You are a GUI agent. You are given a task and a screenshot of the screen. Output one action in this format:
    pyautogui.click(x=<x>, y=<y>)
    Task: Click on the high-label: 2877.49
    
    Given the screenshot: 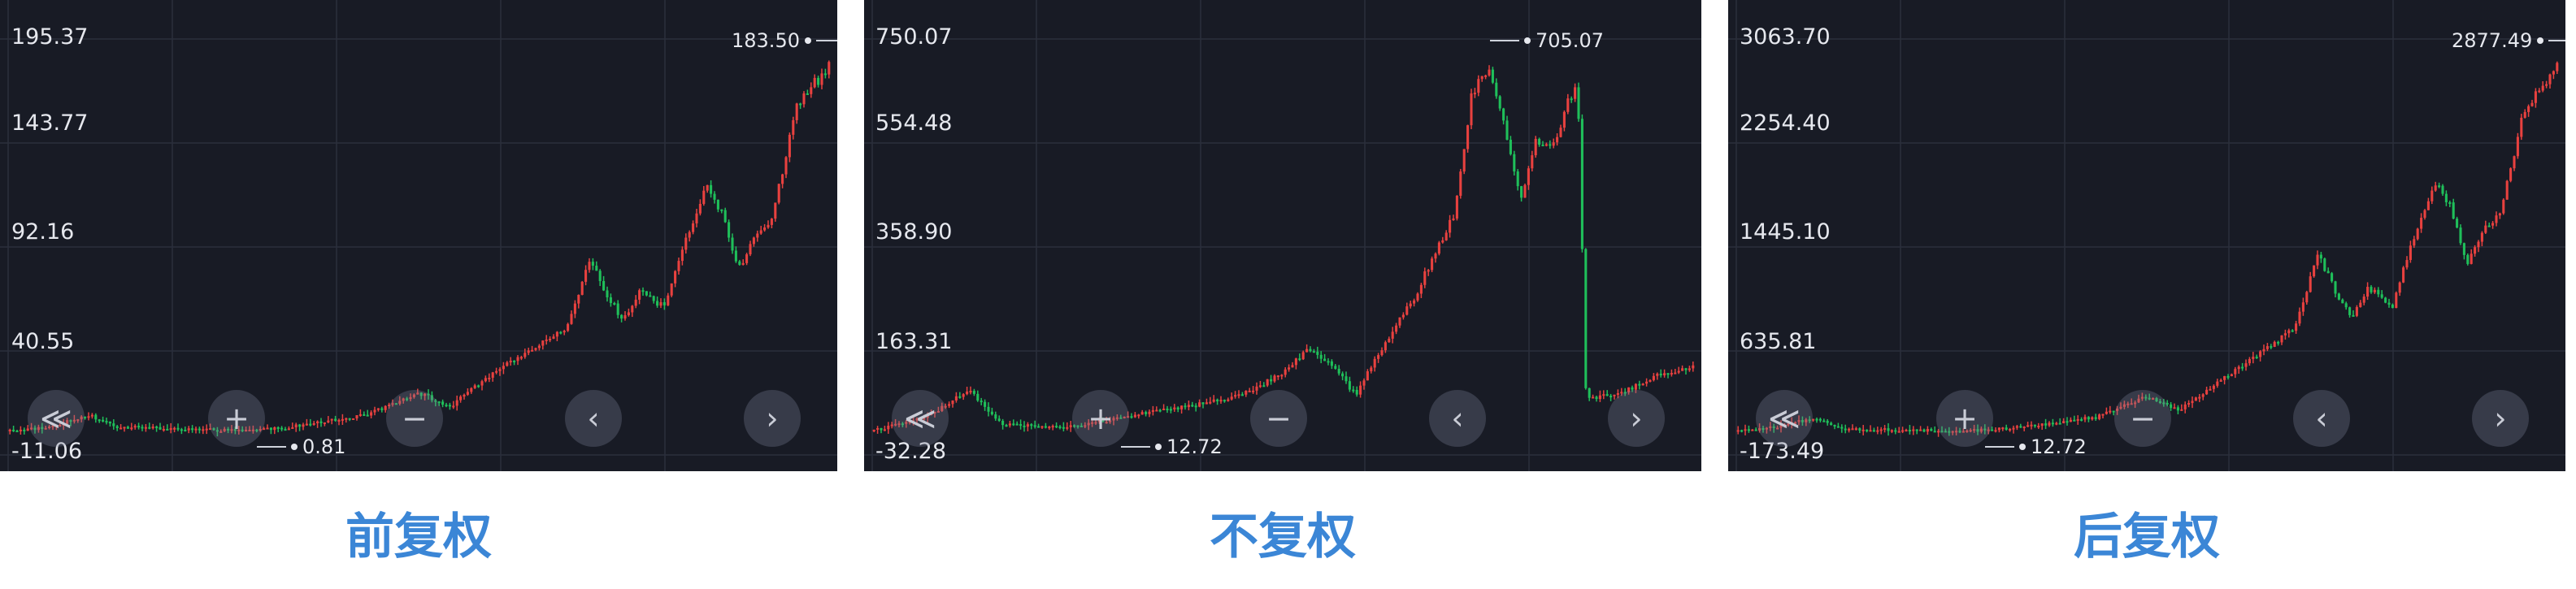 What is the action you would take?
    pyautogui.click(x=2492, y=40)
    